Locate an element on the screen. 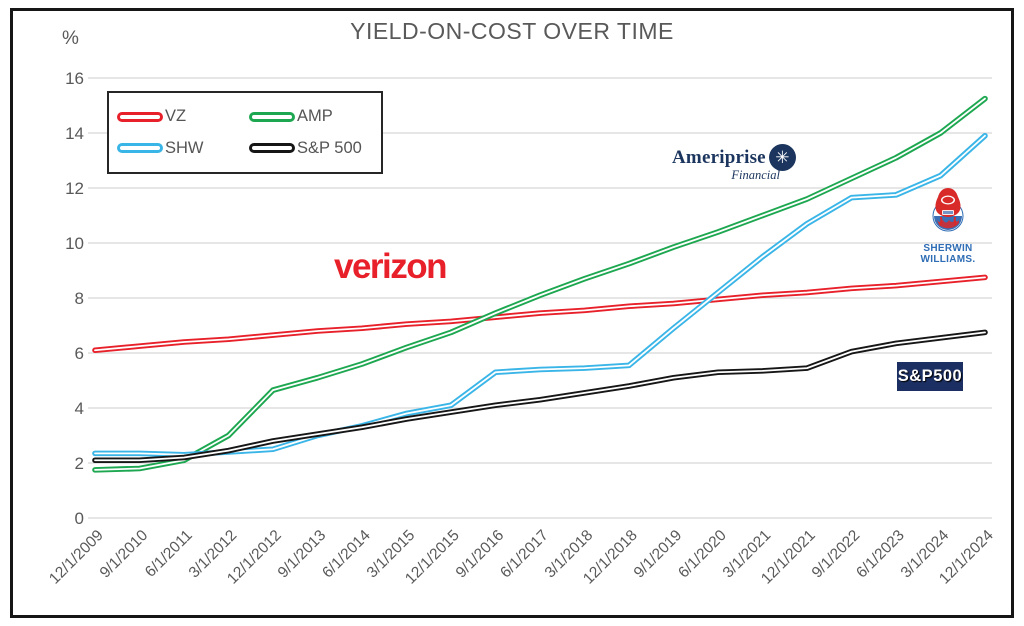 The height and width of the screenshot is (626, 1024). amp-line-swatch-icon is located at coordinates (272, 116).